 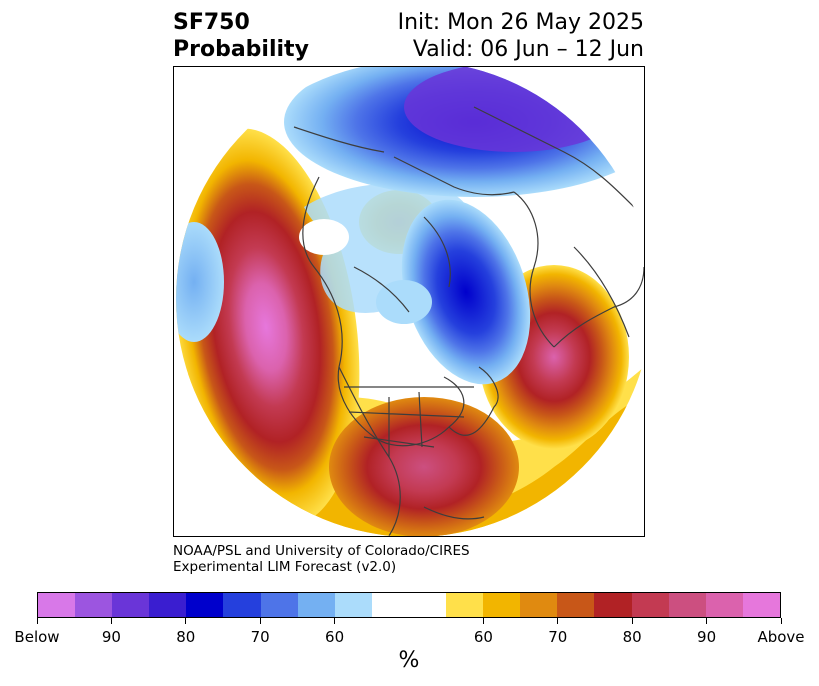 I want to click on product-name: Probability, so click(x=241, y=49).